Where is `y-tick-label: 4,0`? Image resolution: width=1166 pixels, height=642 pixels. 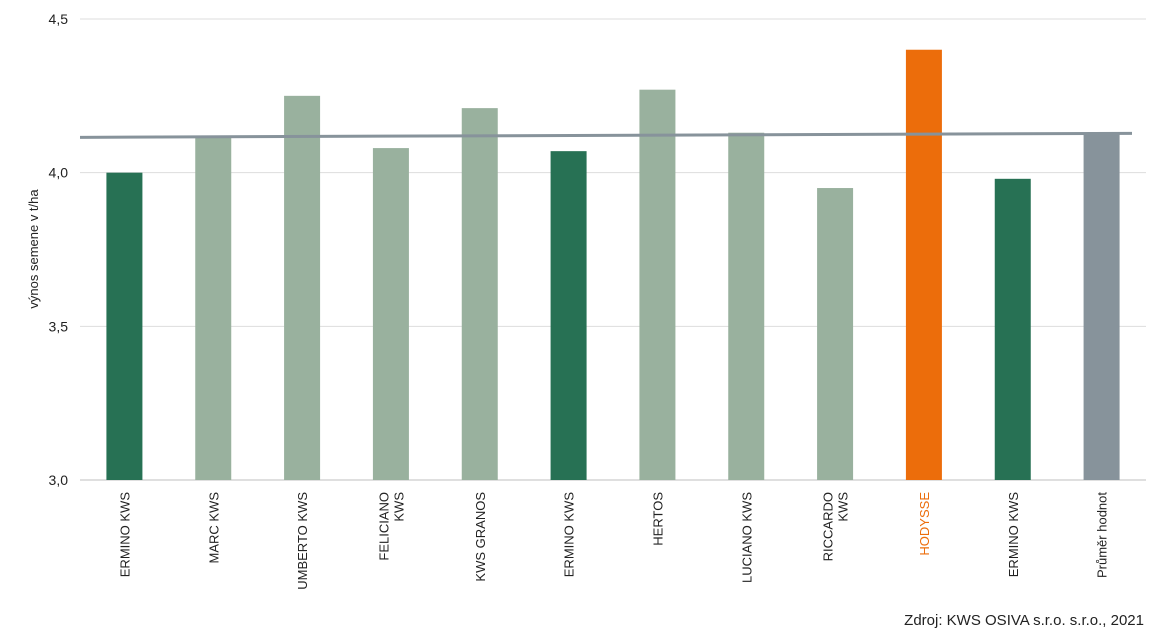
y-tick-label: 4,0 is located at coordinates (59, 173).